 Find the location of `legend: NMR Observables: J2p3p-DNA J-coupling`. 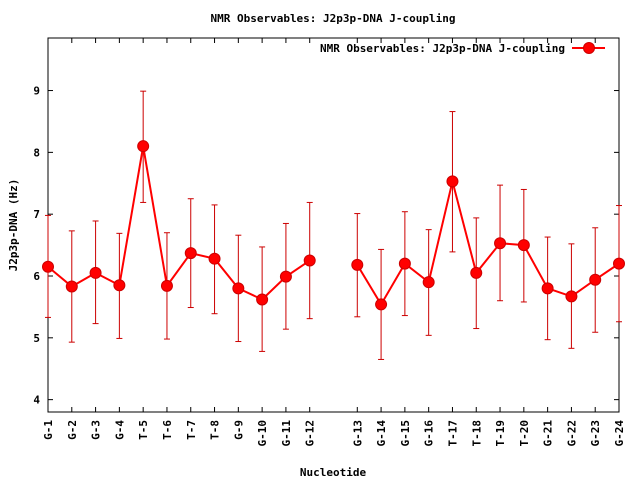

legend: NMR Observables: J2p3p-DNA J-coupling is located at coordinates (462, 48).